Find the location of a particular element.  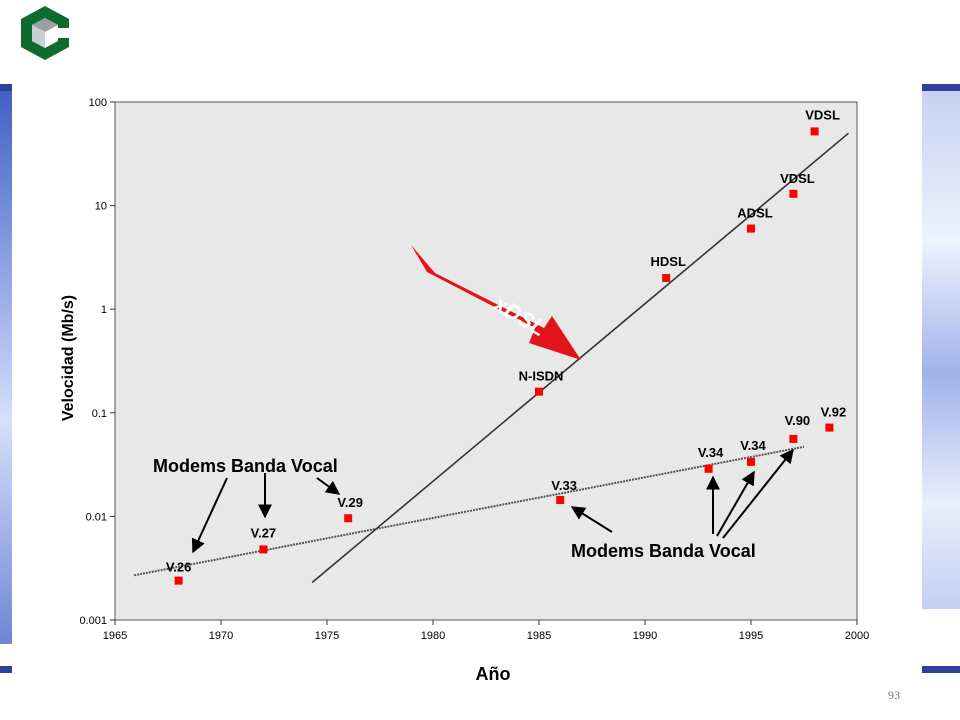

annotation-arrows is located at coordinates (492, 501).